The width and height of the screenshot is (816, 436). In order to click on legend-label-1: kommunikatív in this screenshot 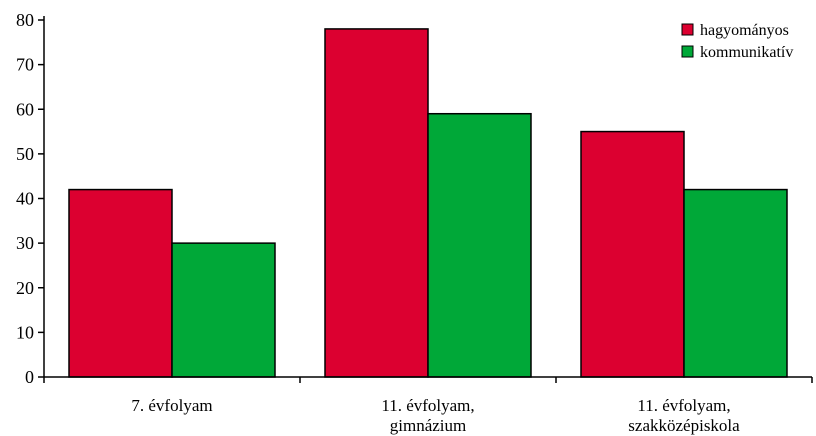, I will do `click(746, 52)`.